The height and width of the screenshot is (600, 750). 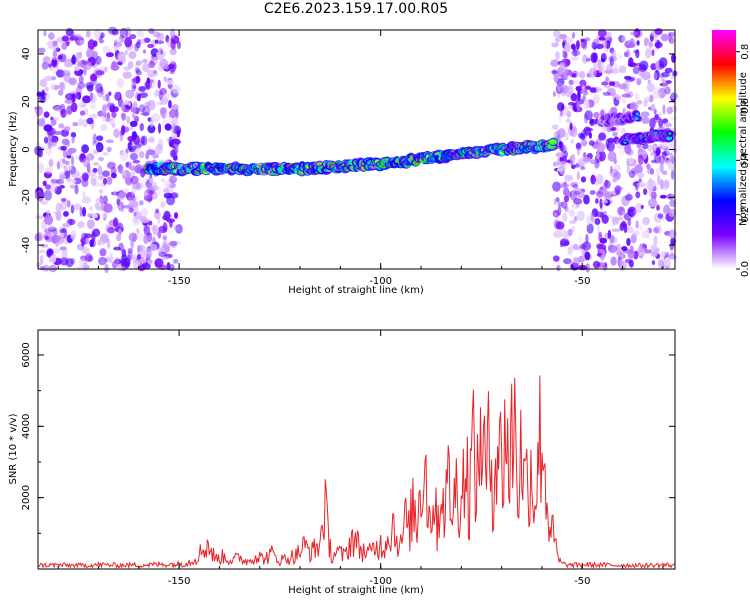 What do you see at coordinates (745, 106) in the screenshot?
I see `colorbar-tick-label: 0.6` at bounding box center [745, 106].